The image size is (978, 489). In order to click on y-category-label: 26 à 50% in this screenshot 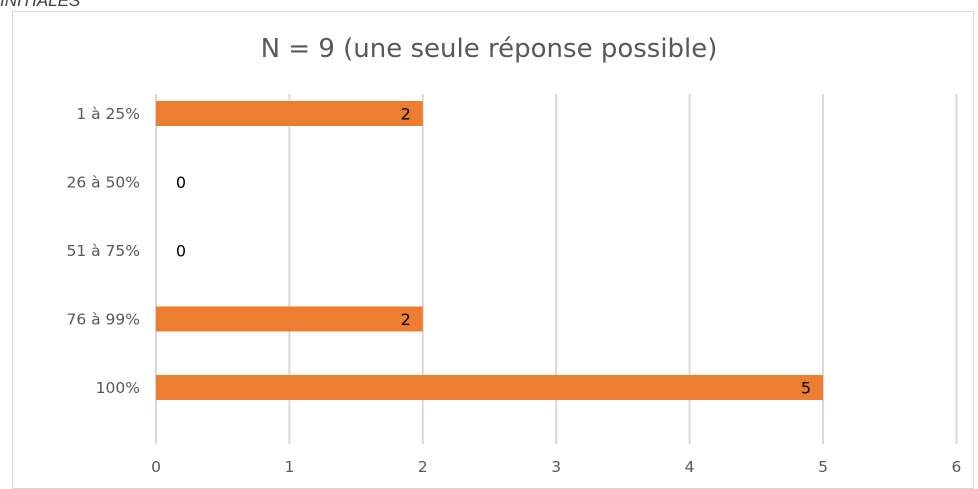, I will do `click(103, 183)`.